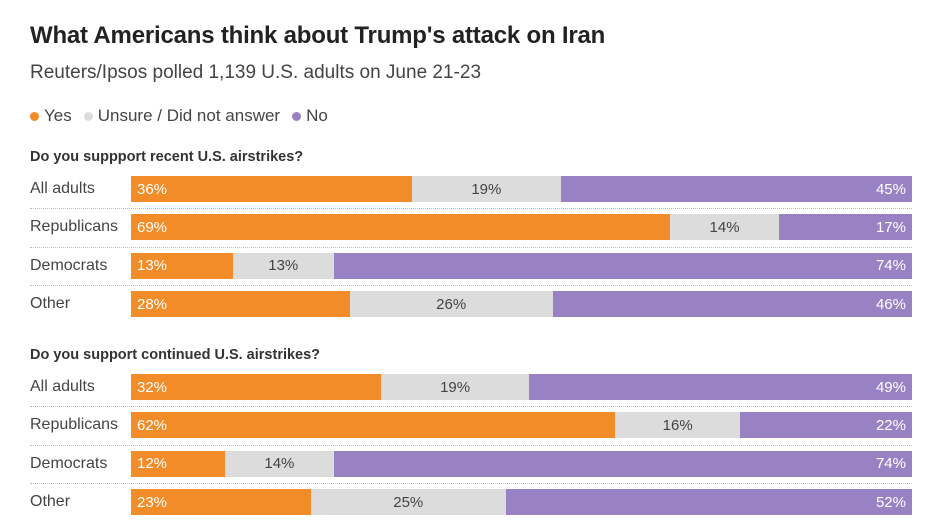  I want to click on stacked-bar: 12% 14% 74%, so click(521, 463).